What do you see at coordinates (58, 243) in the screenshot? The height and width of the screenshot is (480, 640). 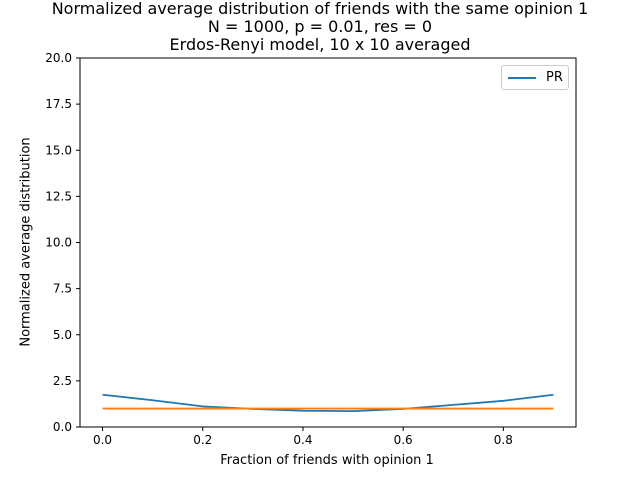 I see `y-tick-label: 10.0` at bounding box center [58, 243].